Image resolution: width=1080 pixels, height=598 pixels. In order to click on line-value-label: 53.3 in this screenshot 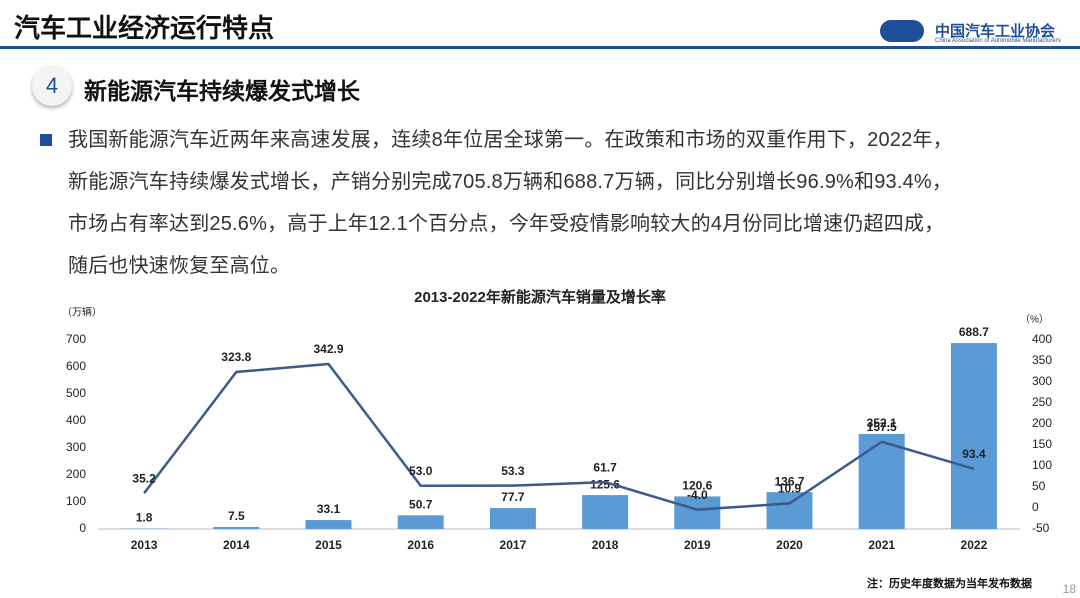, I will do `click(513, 471)`.